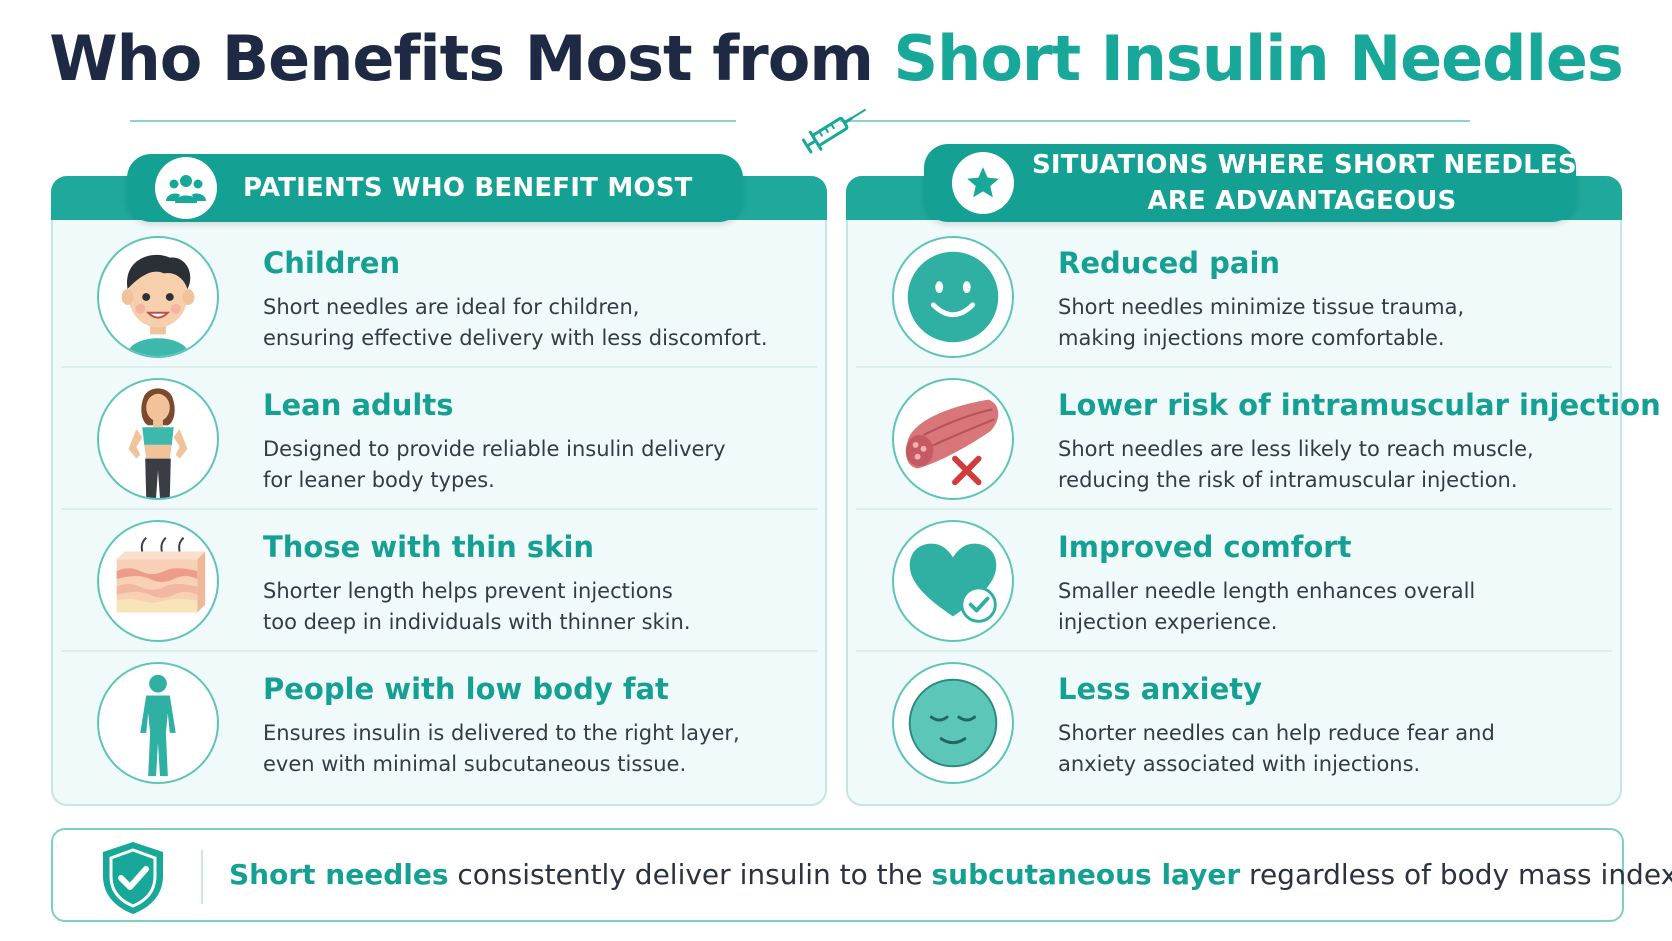 The width and height of the screenshot is (1672, 941). Describe the element at coordinates (1155, 121) in the screenshot. I see `title-rule-right` at that location.